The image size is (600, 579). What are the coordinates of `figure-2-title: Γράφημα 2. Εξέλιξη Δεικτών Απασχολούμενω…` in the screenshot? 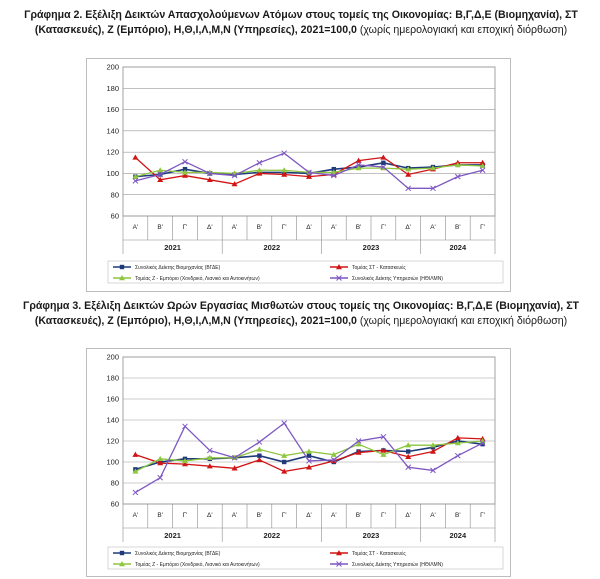 It's located at (301, 23).